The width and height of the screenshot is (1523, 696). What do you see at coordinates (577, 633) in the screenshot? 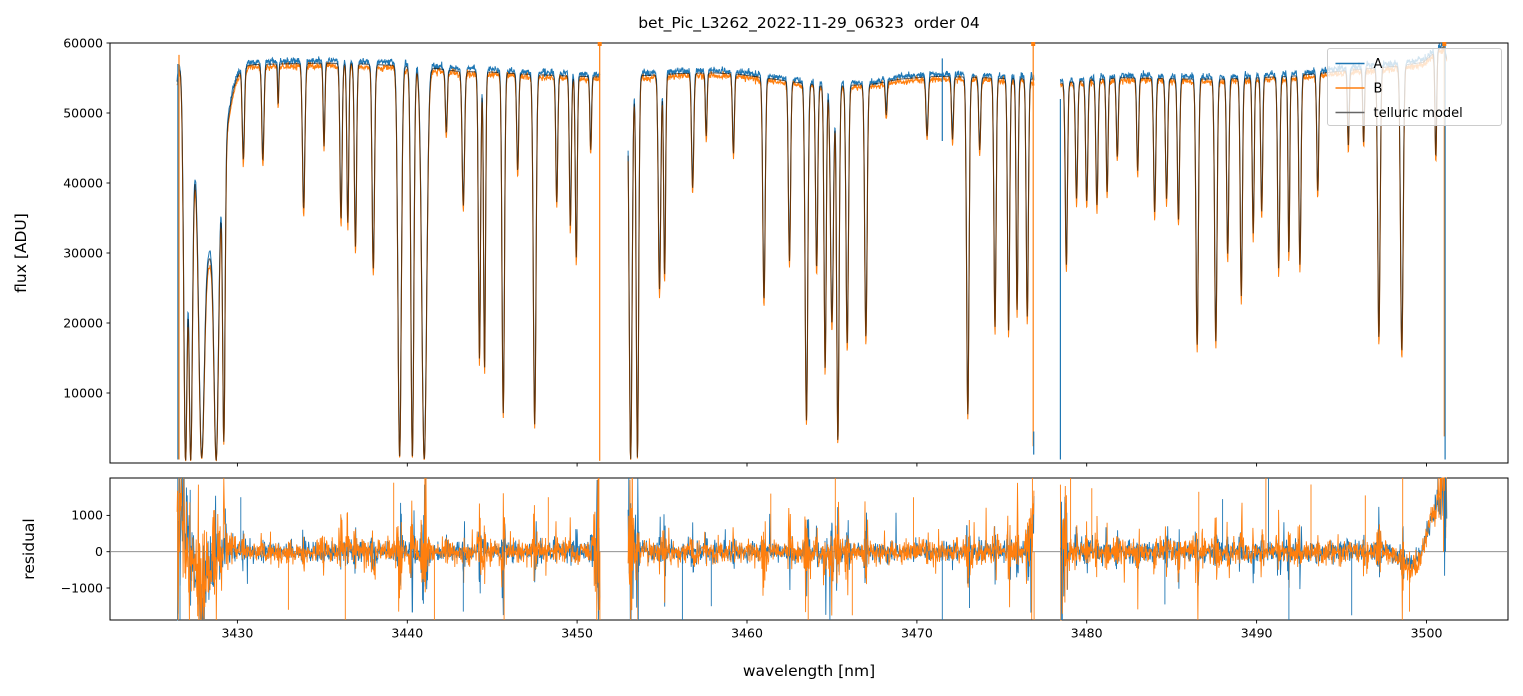
I see `x-tick-label: 3450` at bounding box center [577, 633].